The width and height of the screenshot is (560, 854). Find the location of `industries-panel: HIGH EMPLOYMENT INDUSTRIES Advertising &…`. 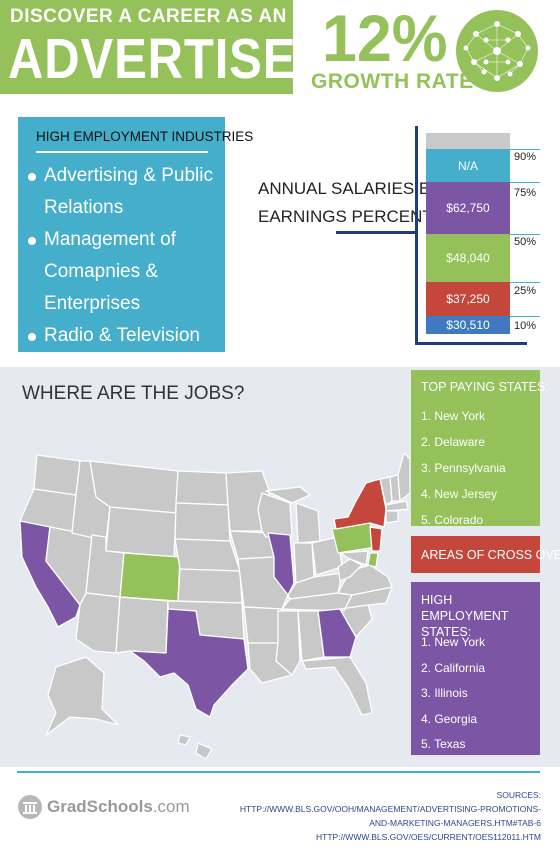

industries-panel: HIGH EMPLOYMENT INDUSTRIES Advertising &… is located at coordinates (135, 247).